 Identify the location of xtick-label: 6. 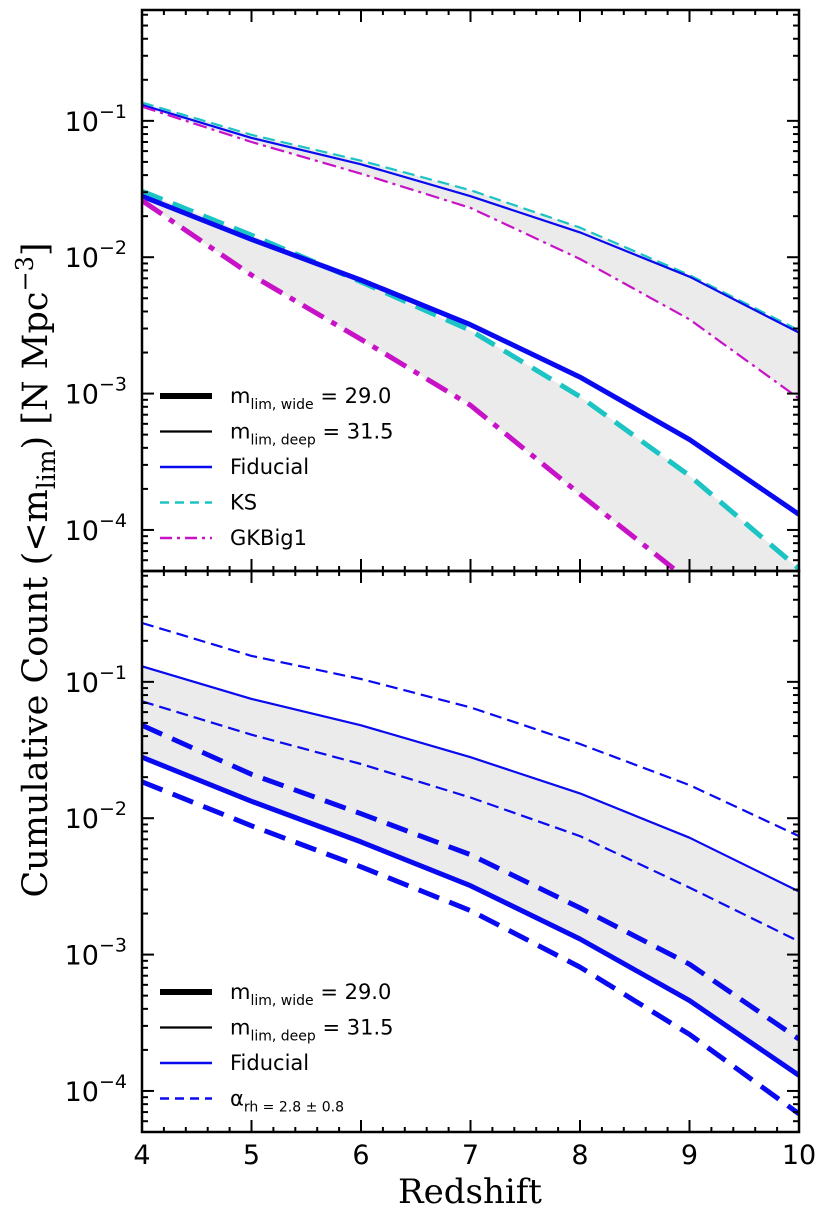
(360, 1155).